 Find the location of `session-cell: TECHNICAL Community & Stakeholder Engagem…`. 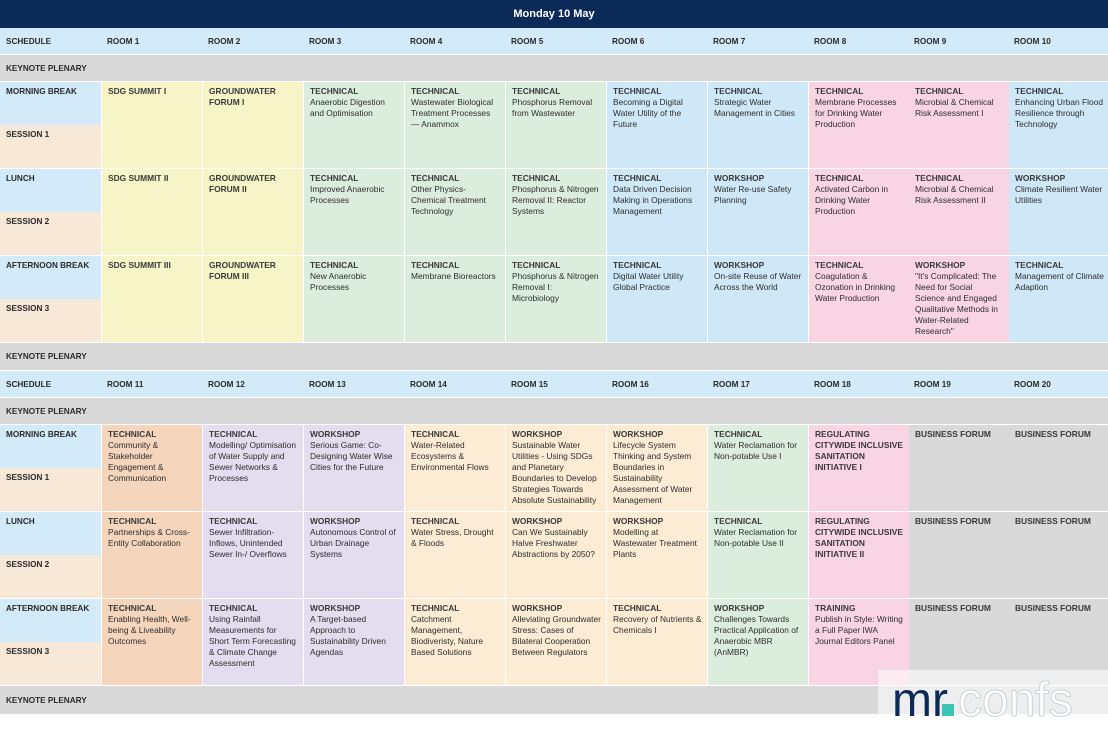

session-cell: TECHNICAL Community & Stakeholder Engagem… is located at coordinates (152, 468).